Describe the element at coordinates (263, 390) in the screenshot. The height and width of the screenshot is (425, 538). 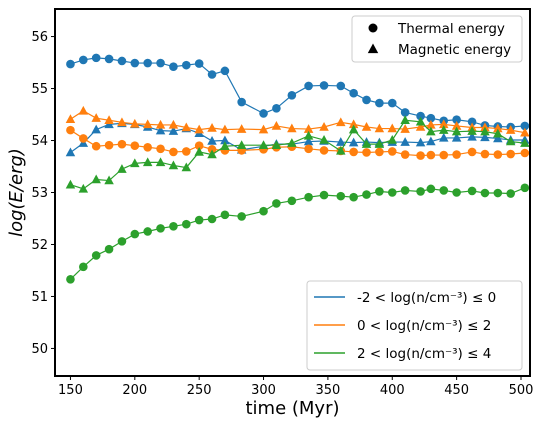
I see `x-tick-label: 300` at that location.